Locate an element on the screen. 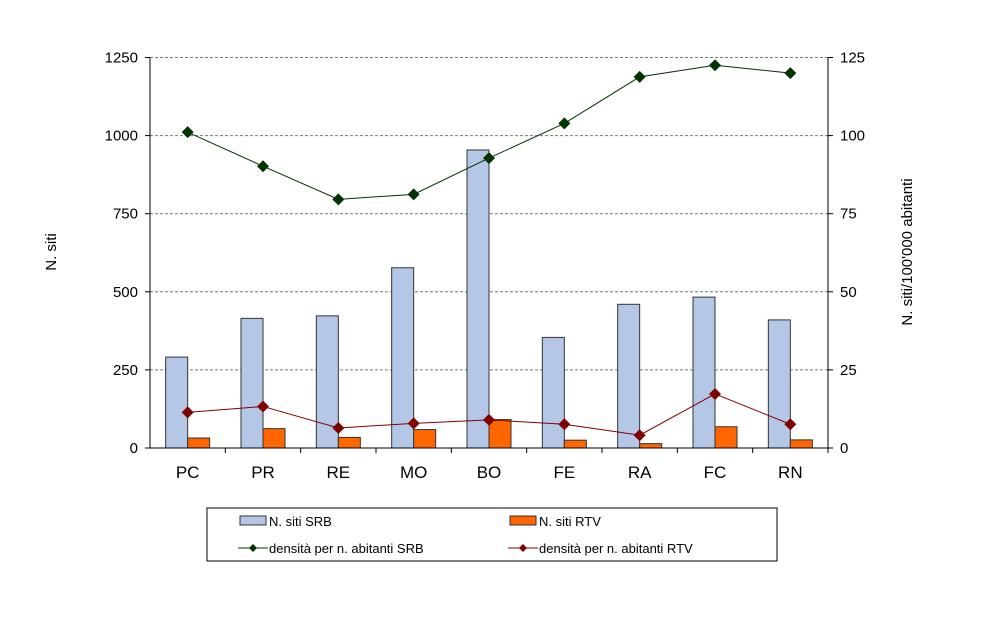 The image size is (989, 622). x-tick-label: MO is located at coordinates (413, 472).